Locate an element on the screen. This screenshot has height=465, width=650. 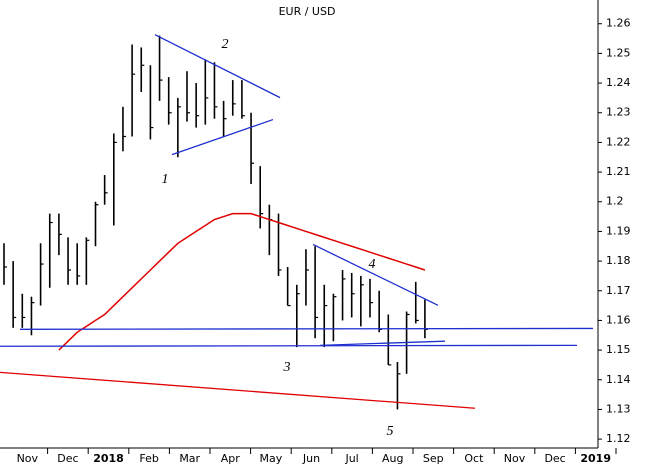
y-tick-label: 1.2 is located at coordinates (615, 201).